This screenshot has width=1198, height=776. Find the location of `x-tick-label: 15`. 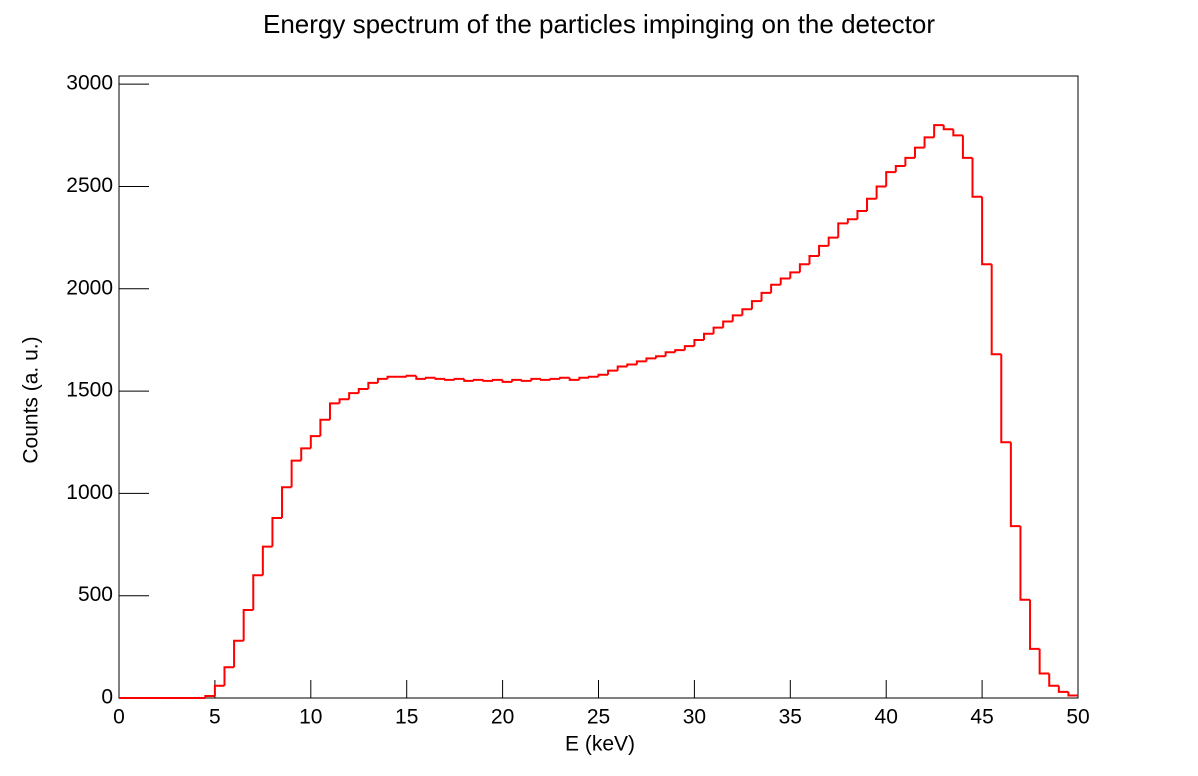

x-tick-label: 15 is located at coordinates (406, 717).